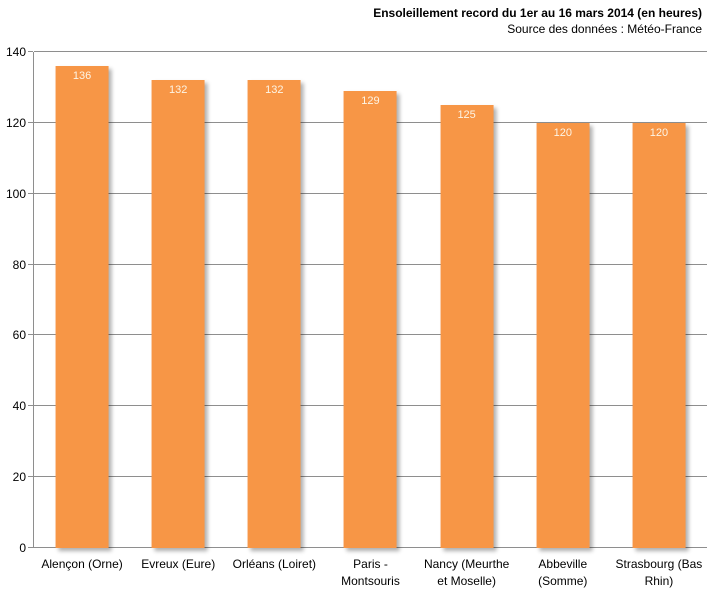 The width and height of the screenshot is (708, 593). Describe the element at coordinates (19, 477) in the screenshot. I see `y-tick-label: 20` at that location.